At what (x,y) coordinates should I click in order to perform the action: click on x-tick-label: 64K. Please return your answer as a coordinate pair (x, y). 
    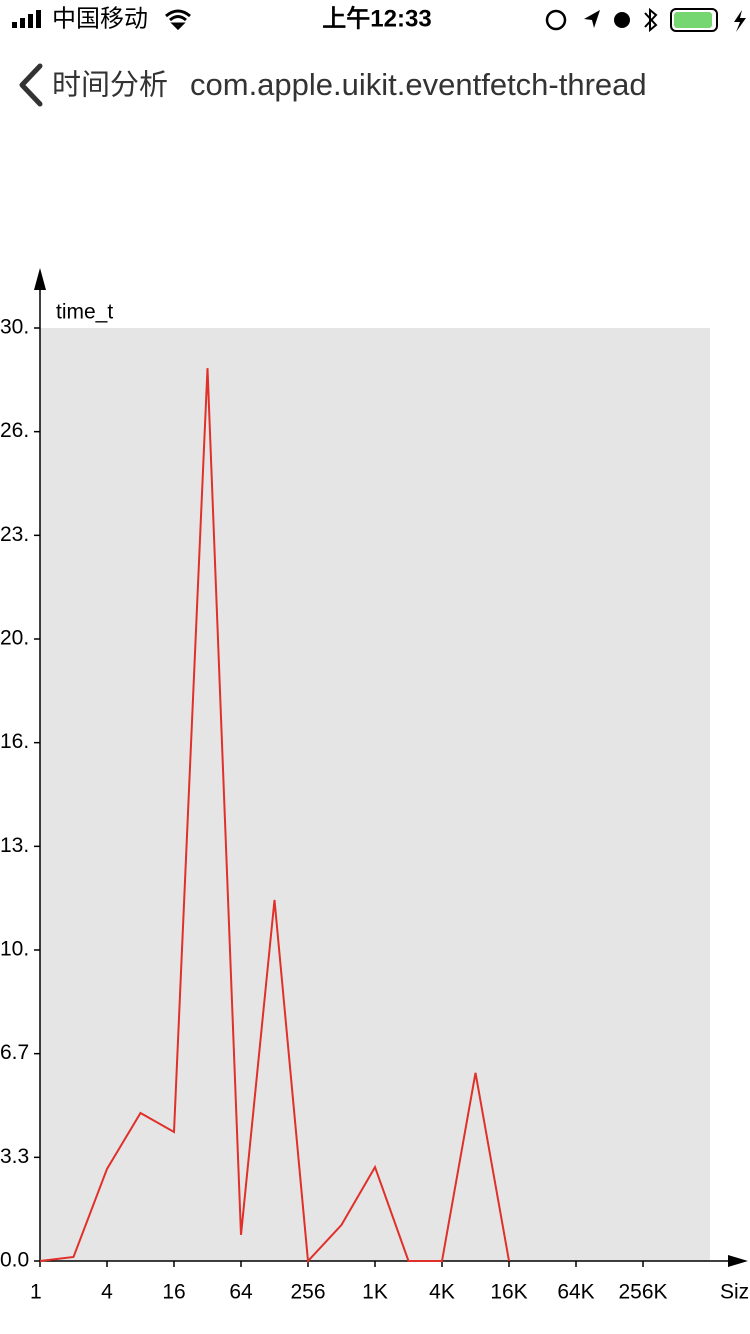
    Looking at the image, I should click on (575, 1292).